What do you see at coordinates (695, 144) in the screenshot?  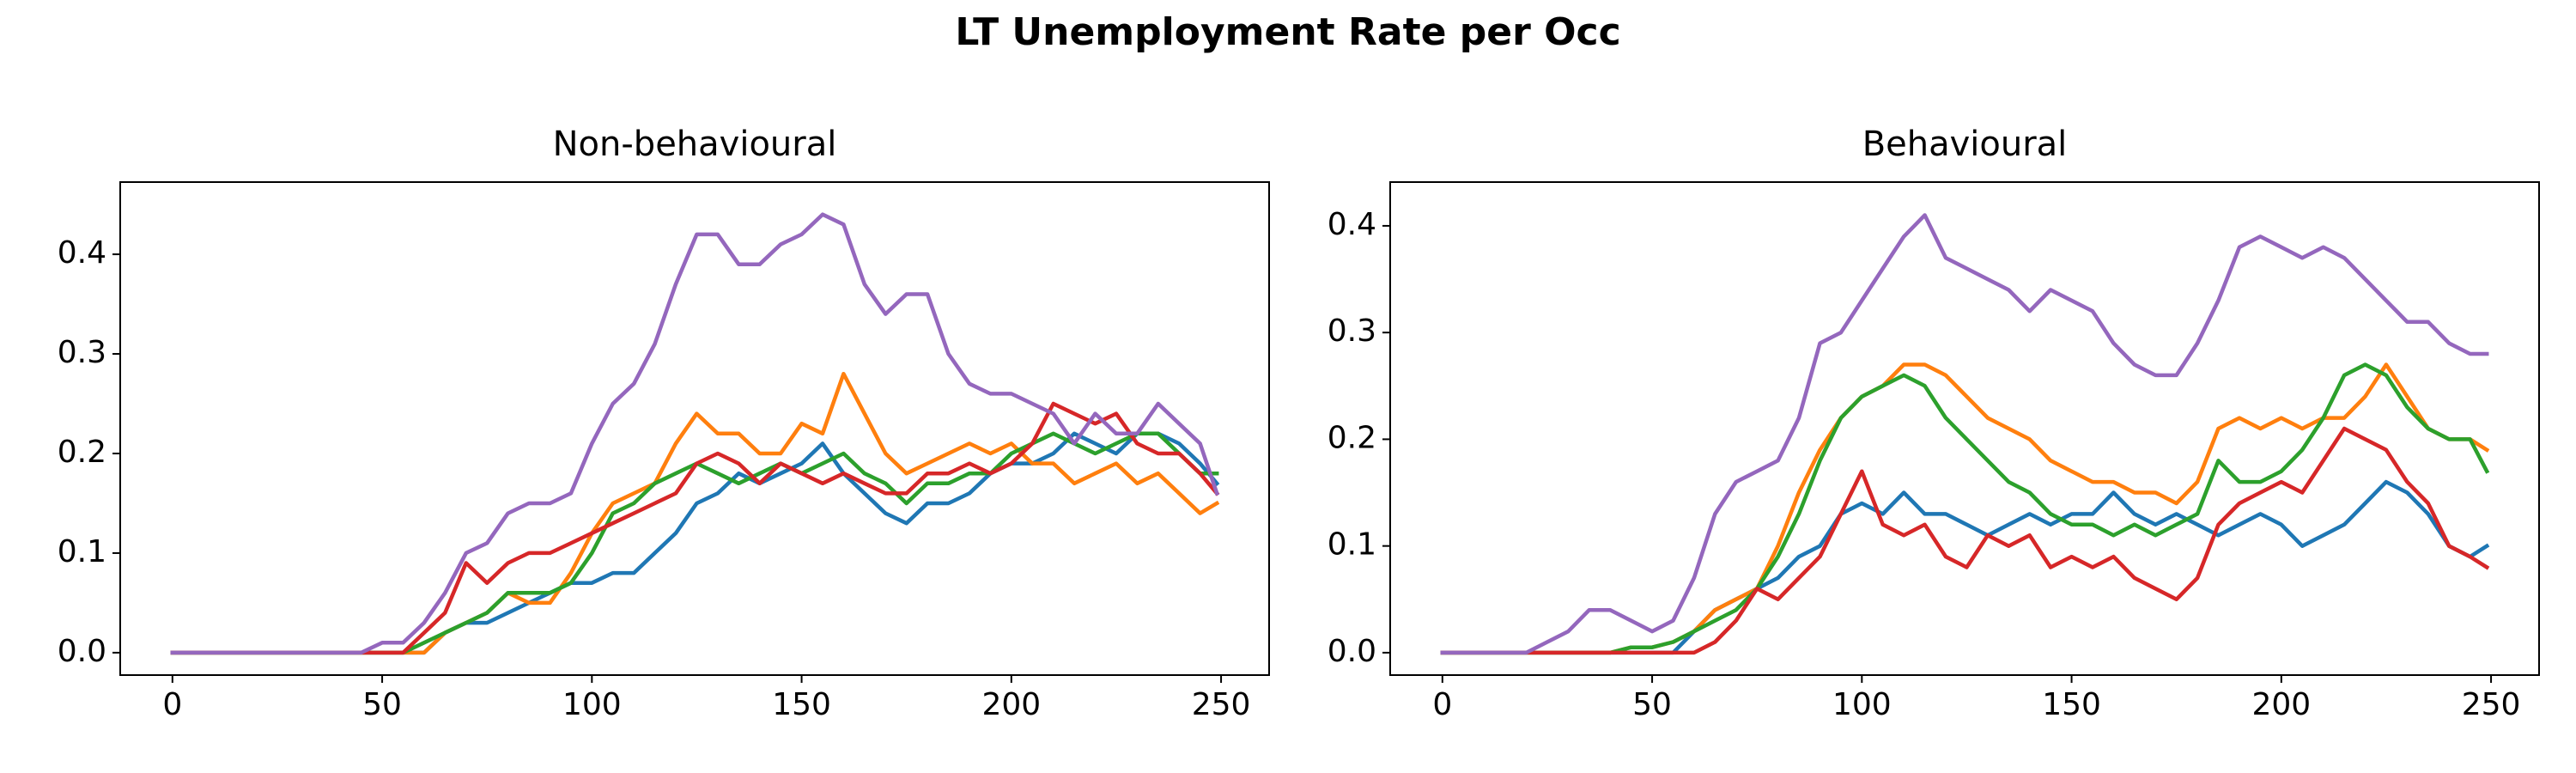 I see `subplot-title: Non-behavioural` at bounding box center [695, 144].